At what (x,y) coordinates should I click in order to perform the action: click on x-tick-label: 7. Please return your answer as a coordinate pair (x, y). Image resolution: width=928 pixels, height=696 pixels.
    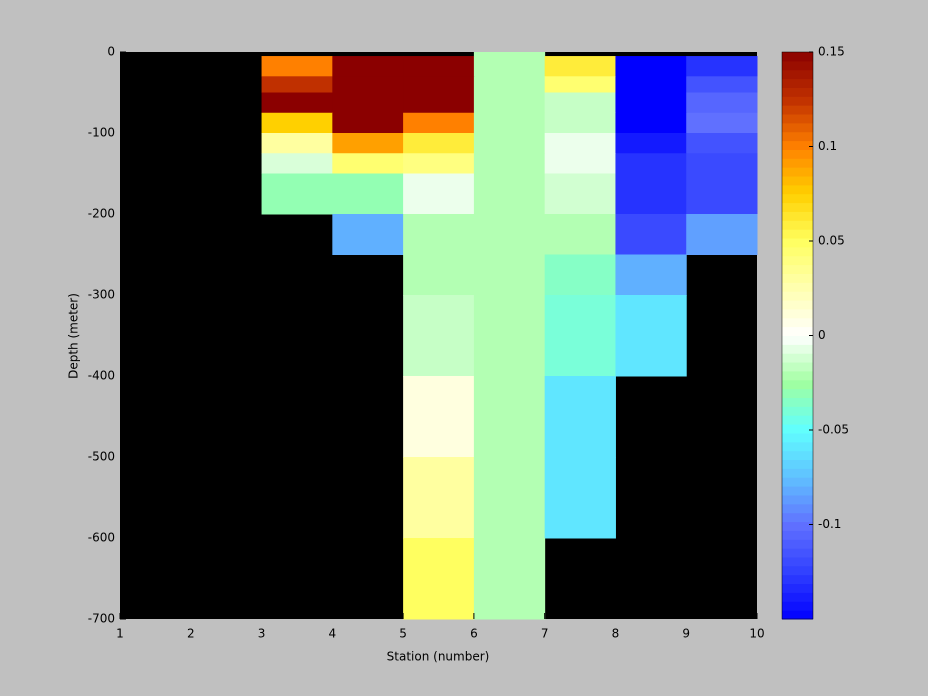
    Looking at the image, I should click on (545, 634).